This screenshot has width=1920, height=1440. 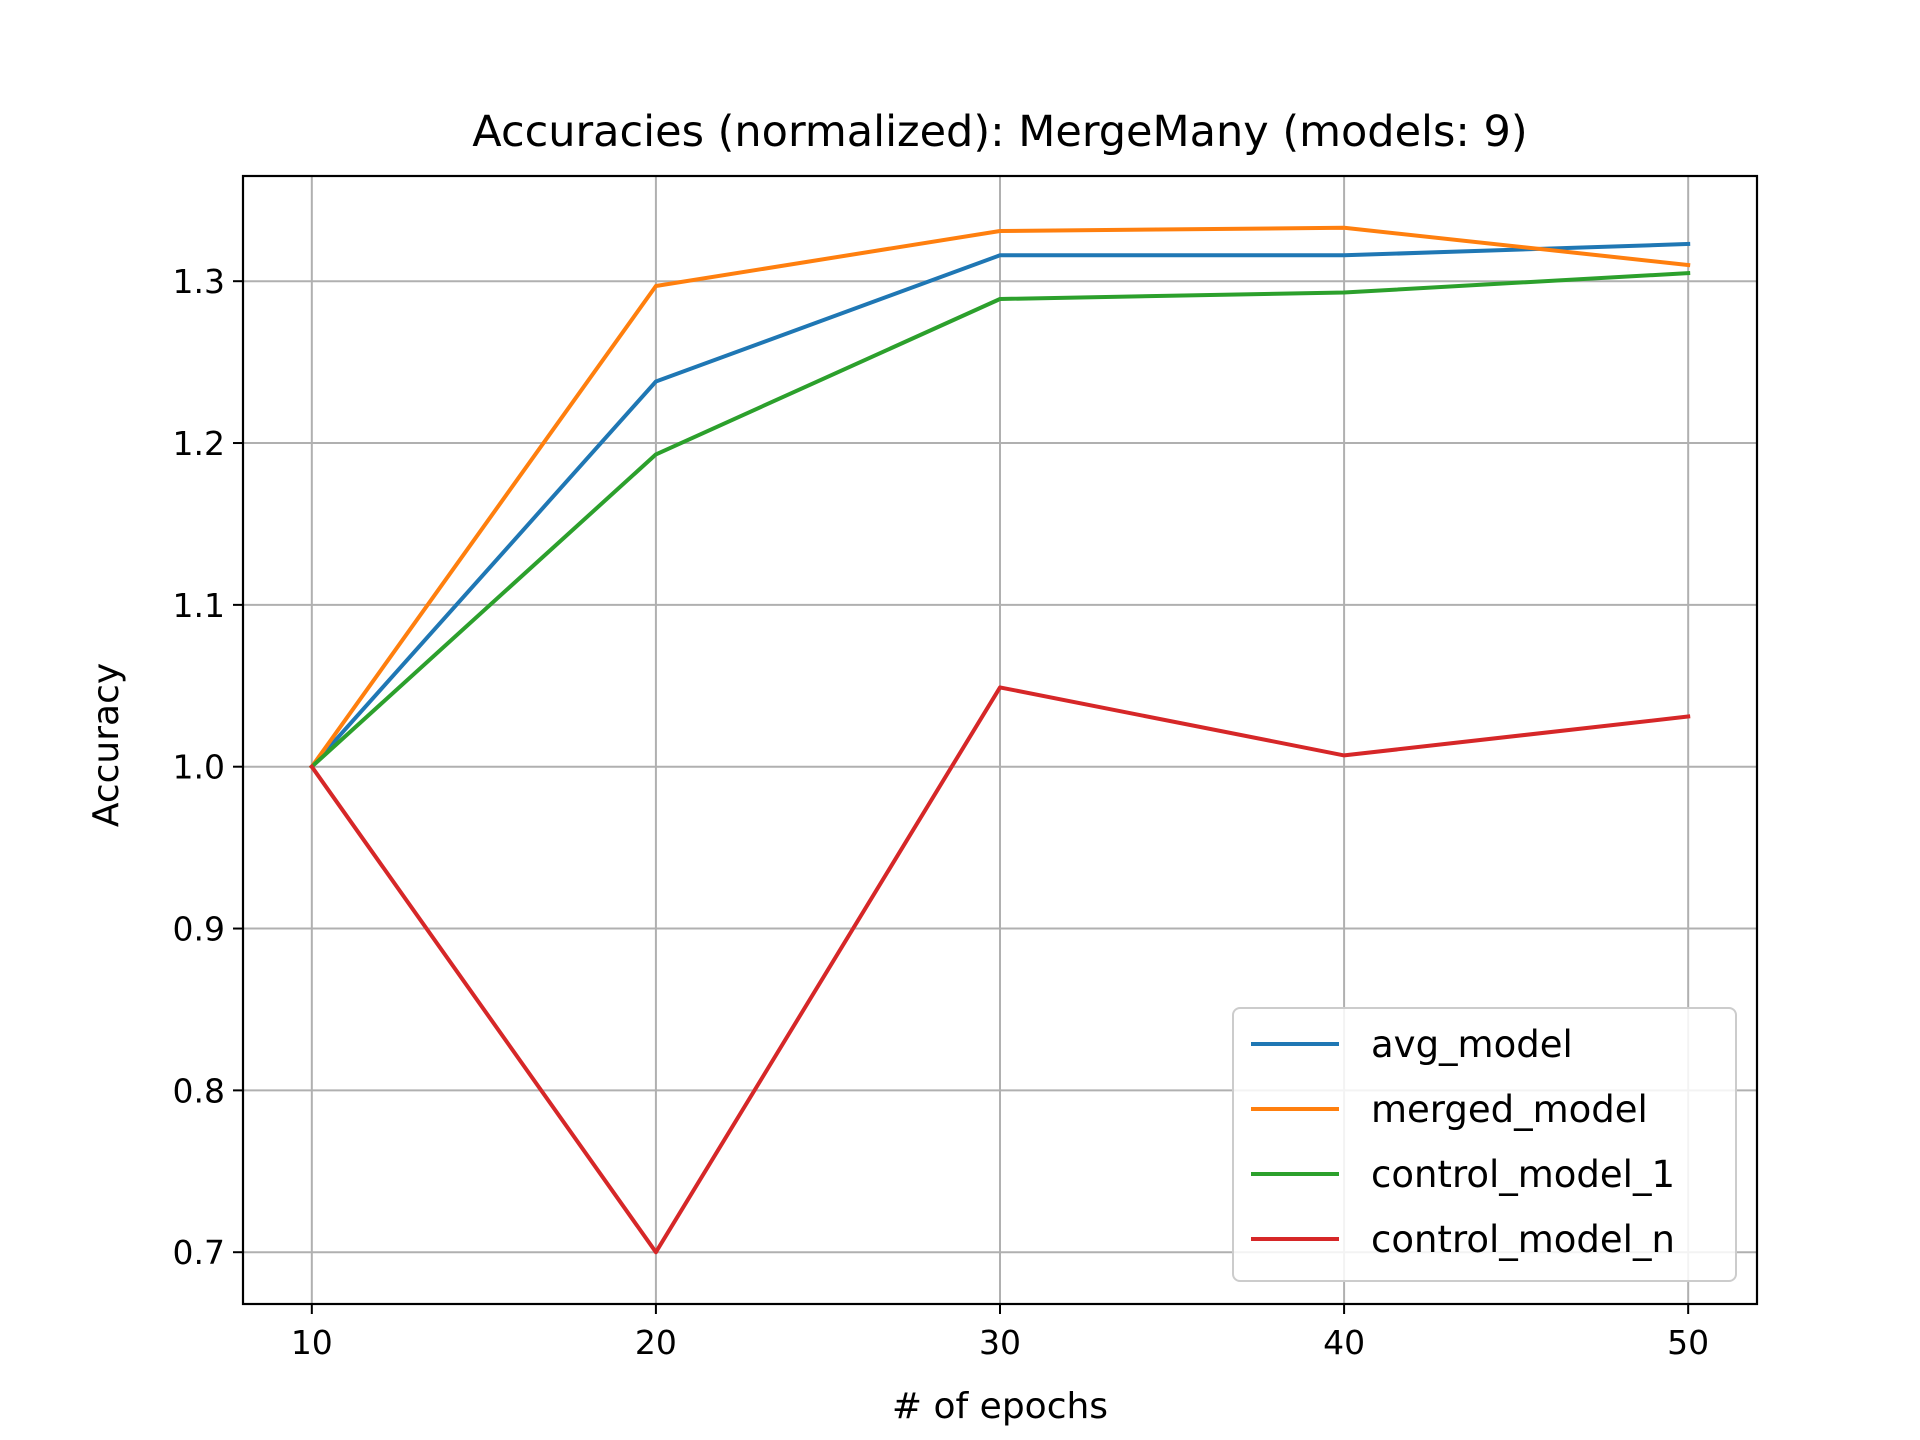 What do you see at coordinates (199, 605) in the screenshot?
I see `y-tick-label: 1.1` at bounding box center [199, 605].